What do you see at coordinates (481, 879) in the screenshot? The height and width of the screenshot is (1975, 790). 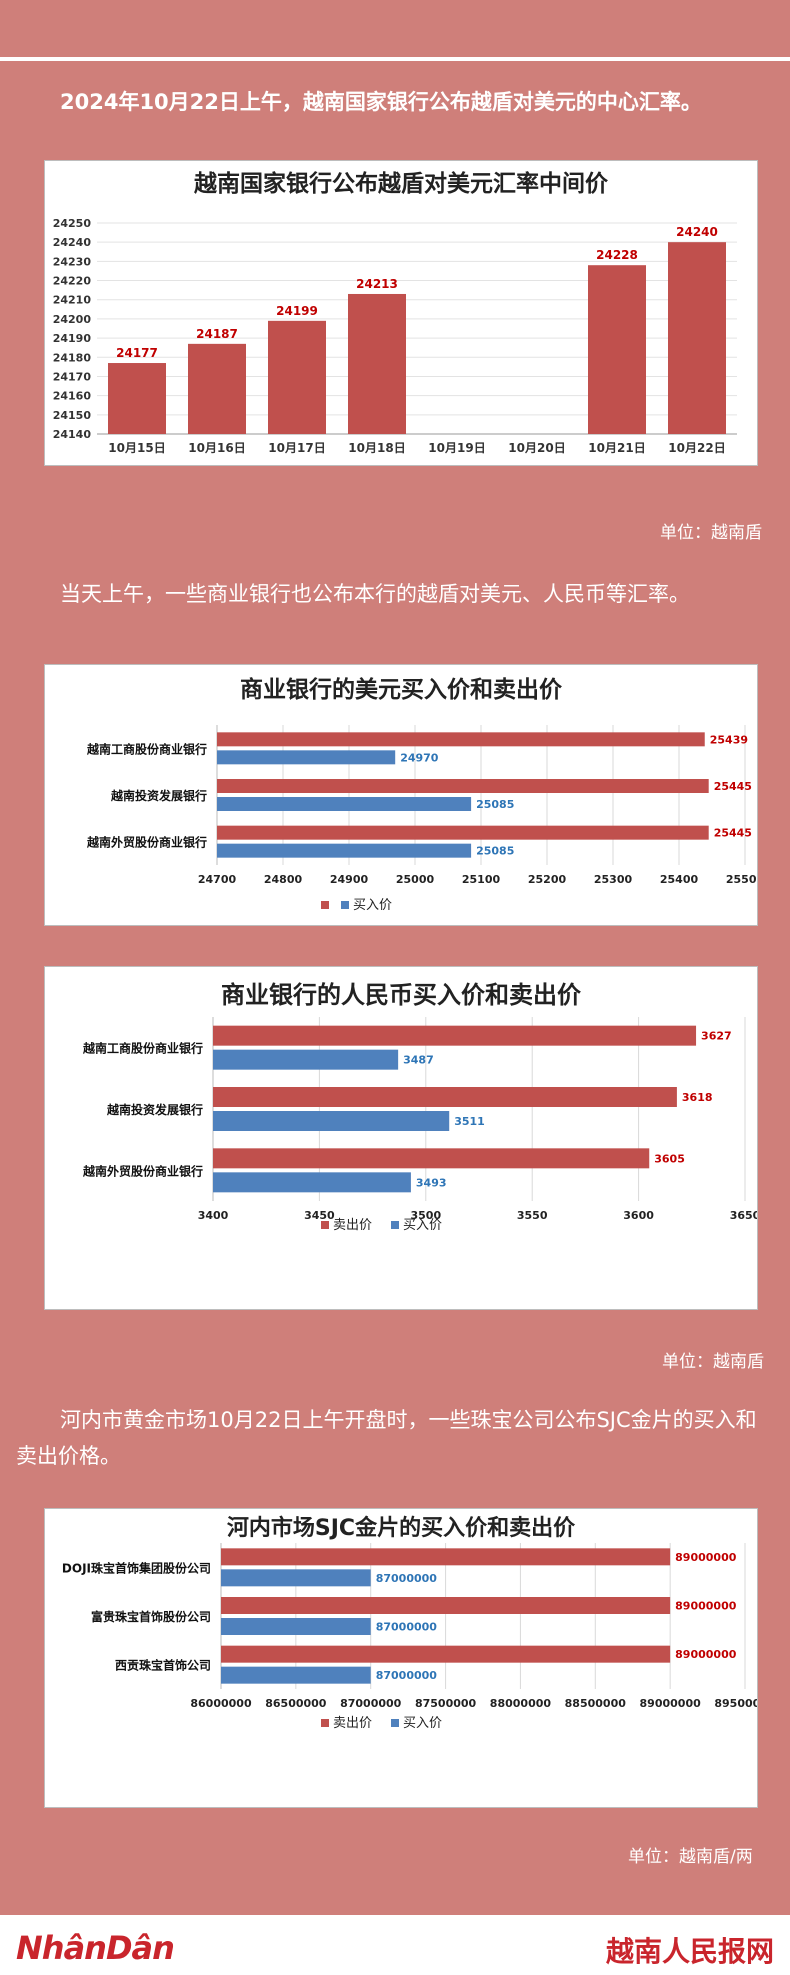 I see `x-tick-label: 25100` at bounding box center [481, 879].